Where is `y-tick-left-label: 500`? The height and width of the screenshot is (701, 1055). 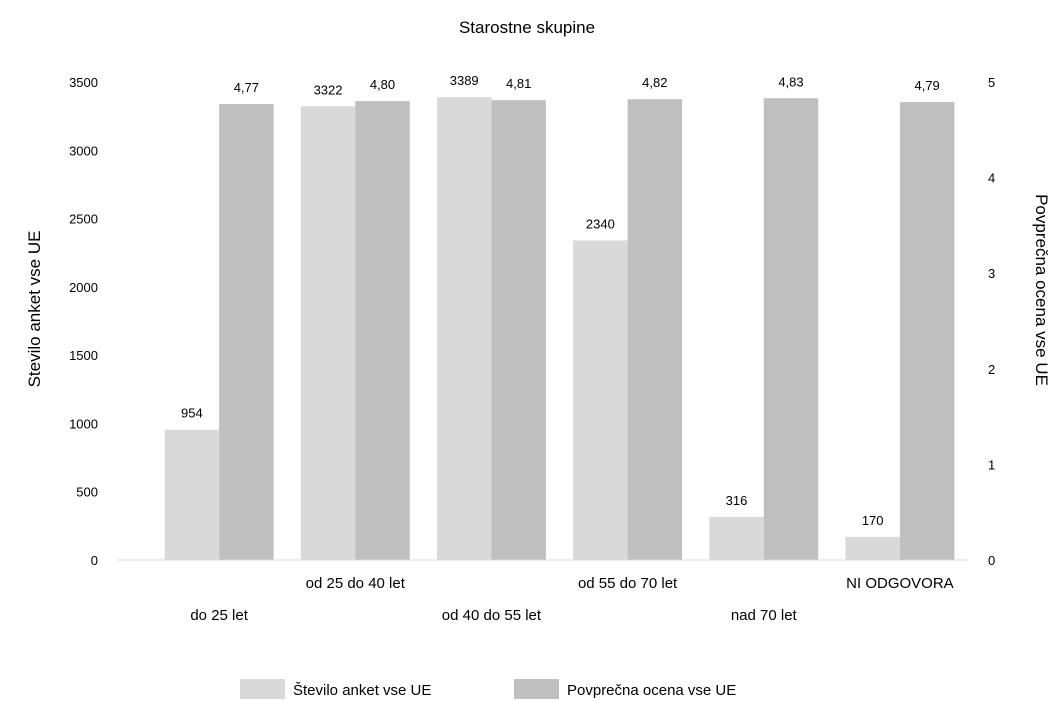
y-tick-left-label: 500 is located at coordinates (87, 492).